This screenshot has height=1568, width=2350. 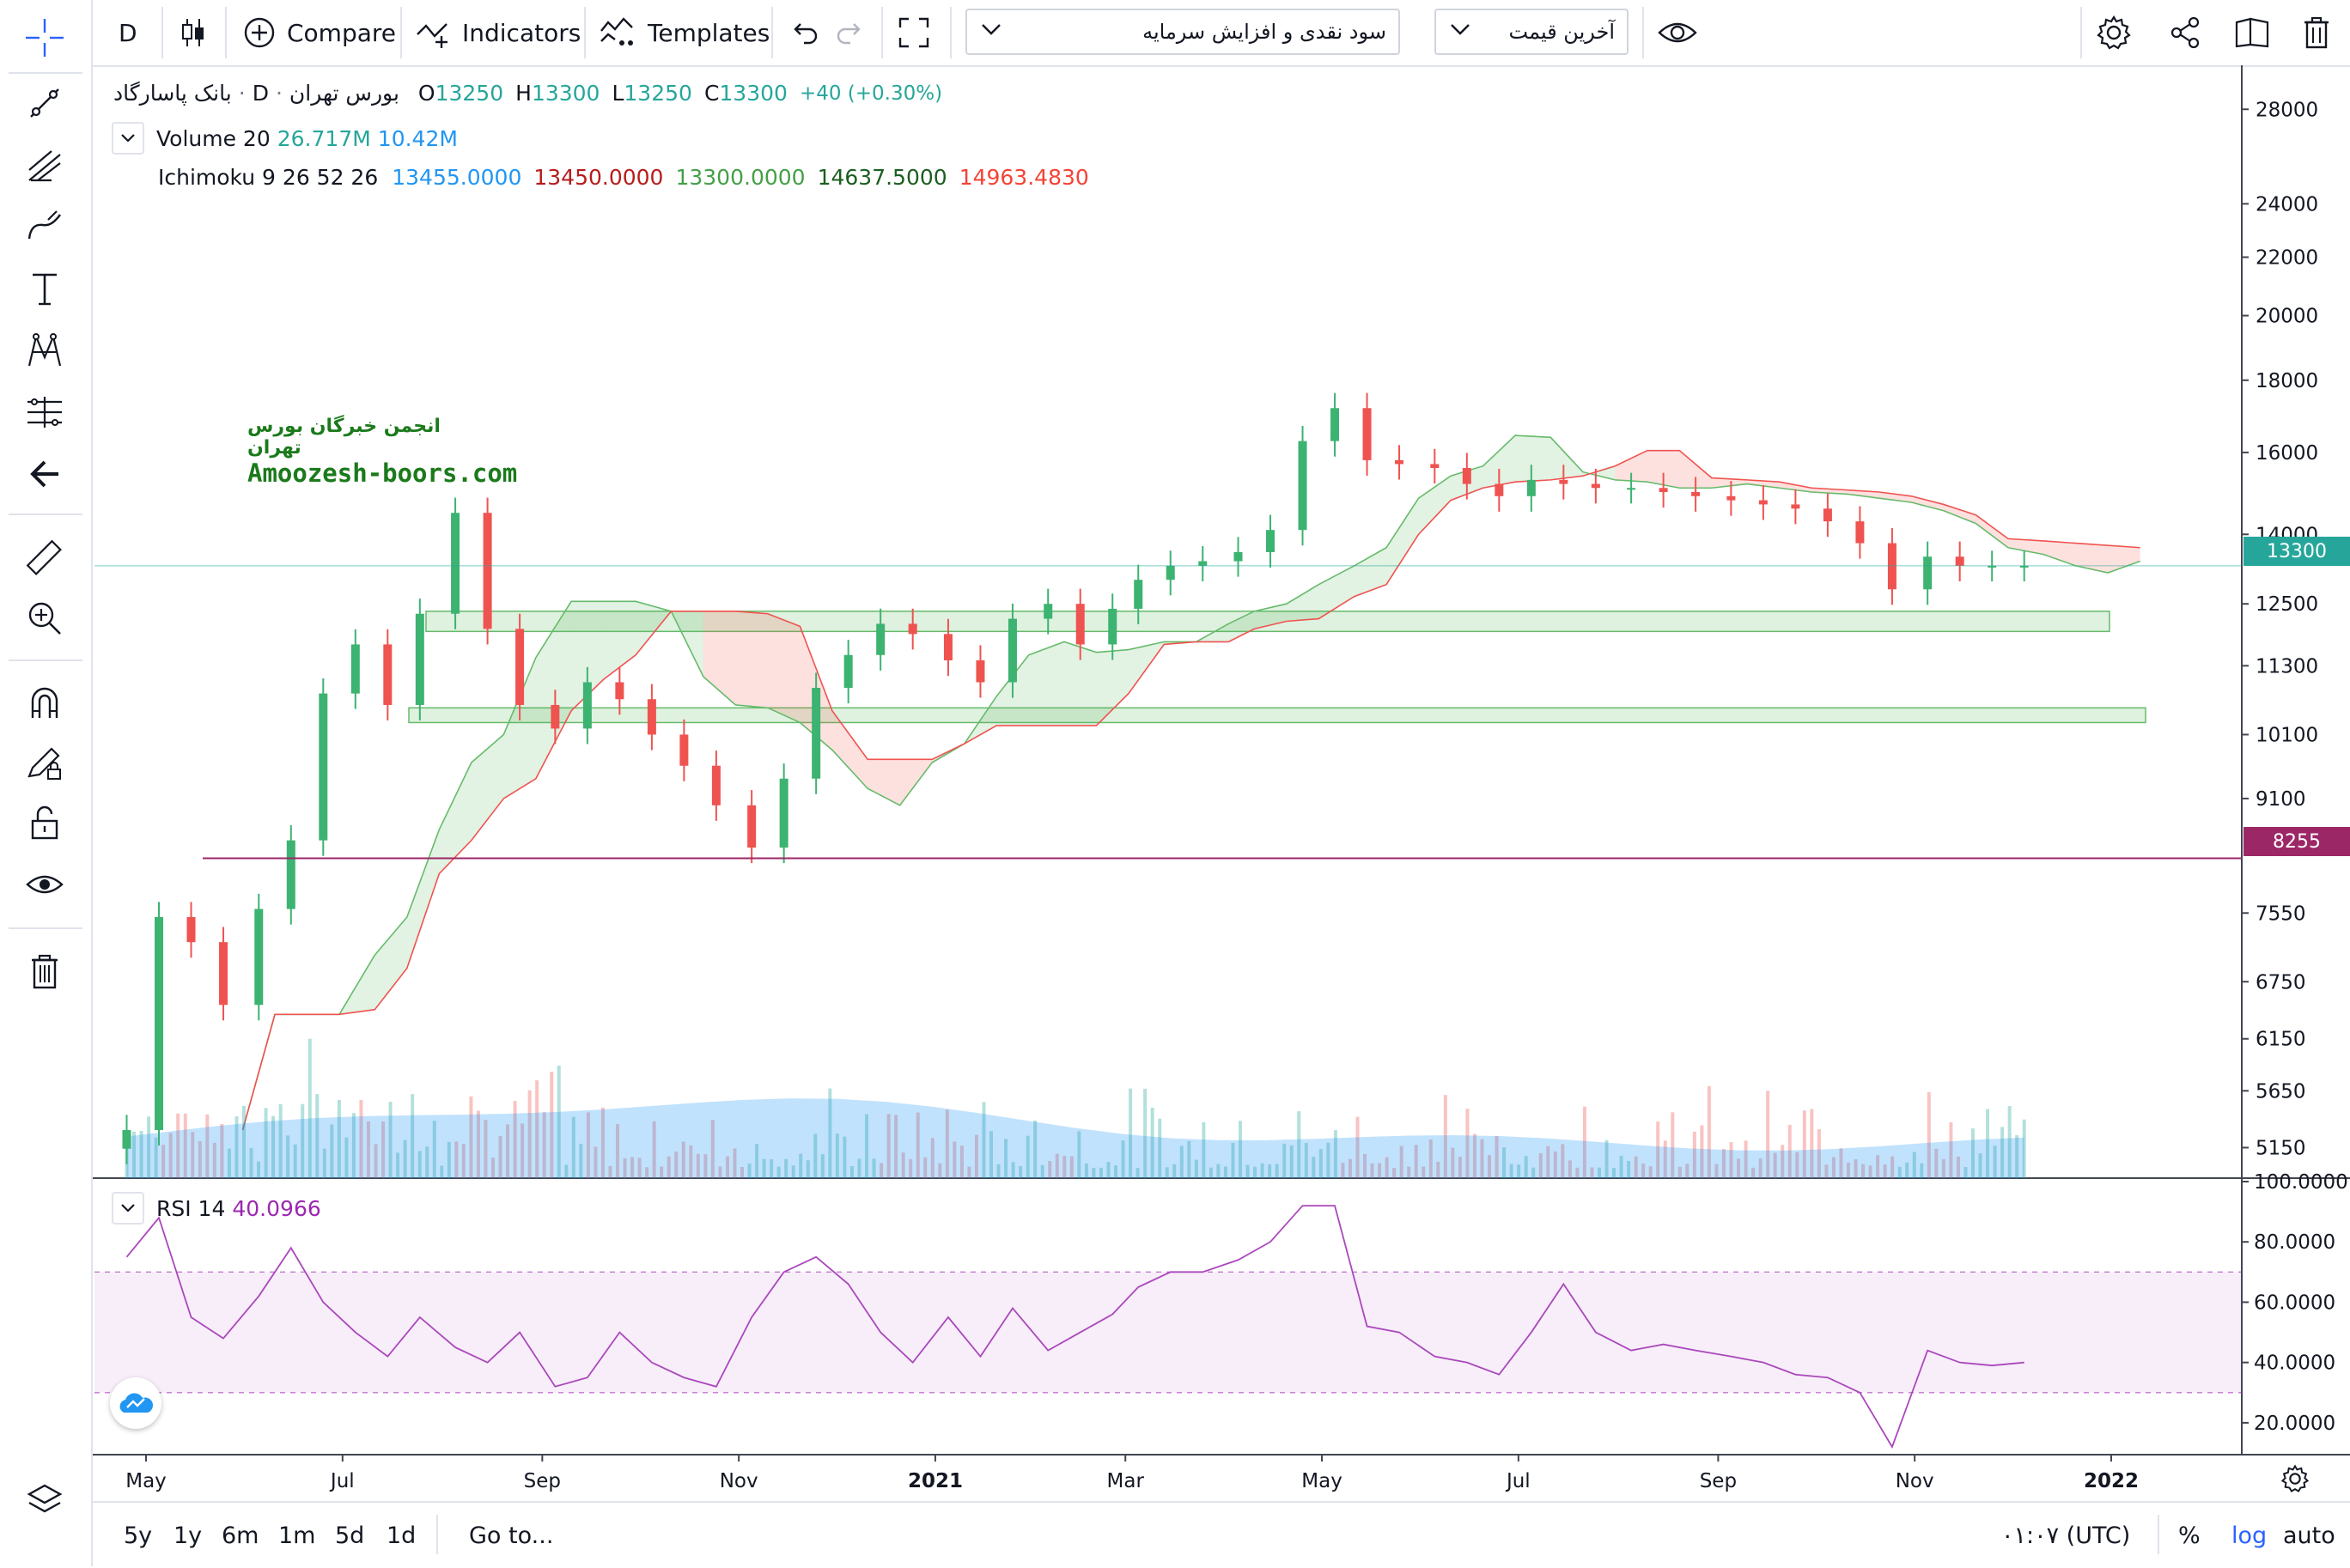 I want to click on prediction-tool, so click(x=44, y=412).